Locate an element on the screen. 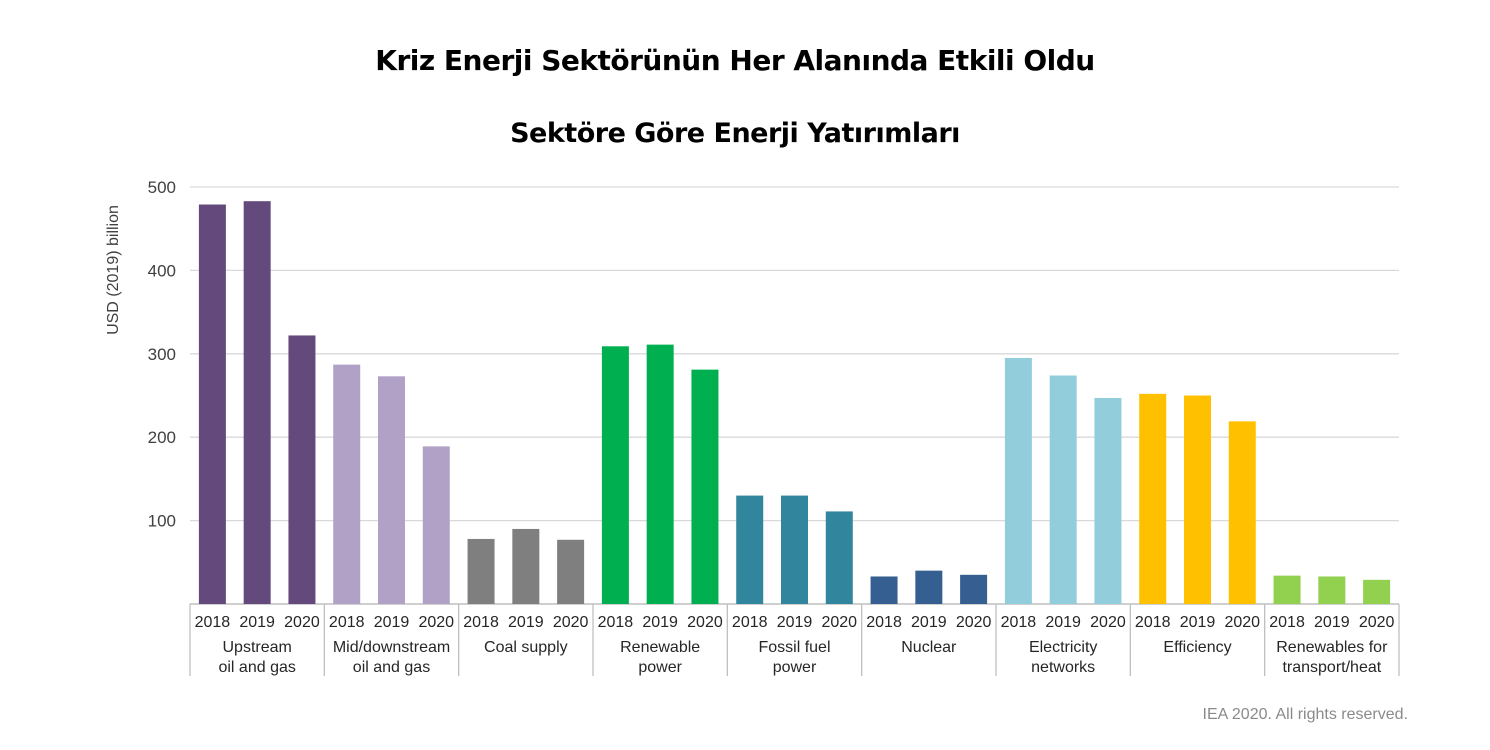  y-tick-label: 500 is located at coordinates (162, 187).